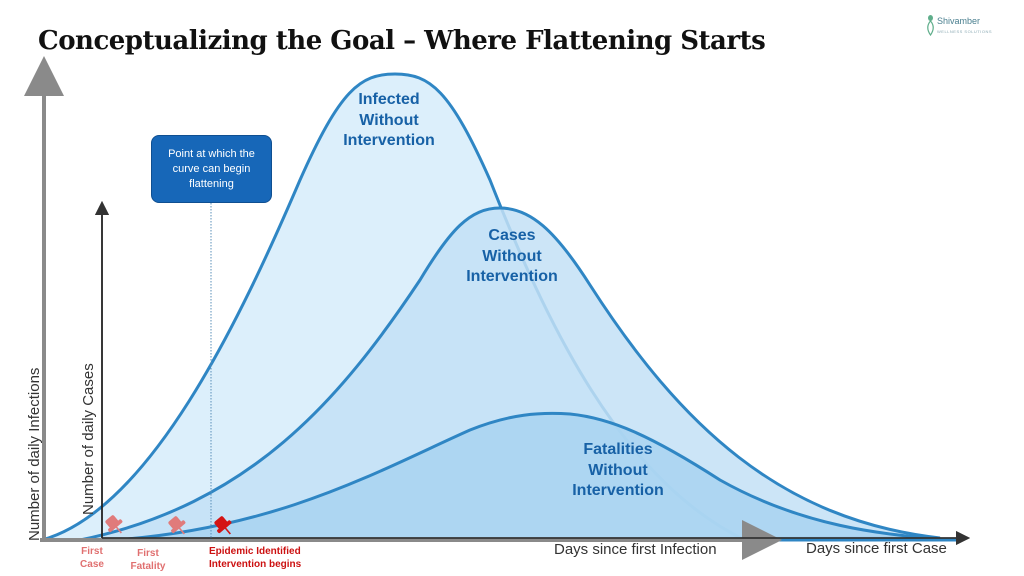 Image resolution: width=1024 pixels, height=576 pixels. Describe the element at coordinates (635, 549) in the screenshot. I see `inner-x-axis-label: Days since first Infection` at that location.